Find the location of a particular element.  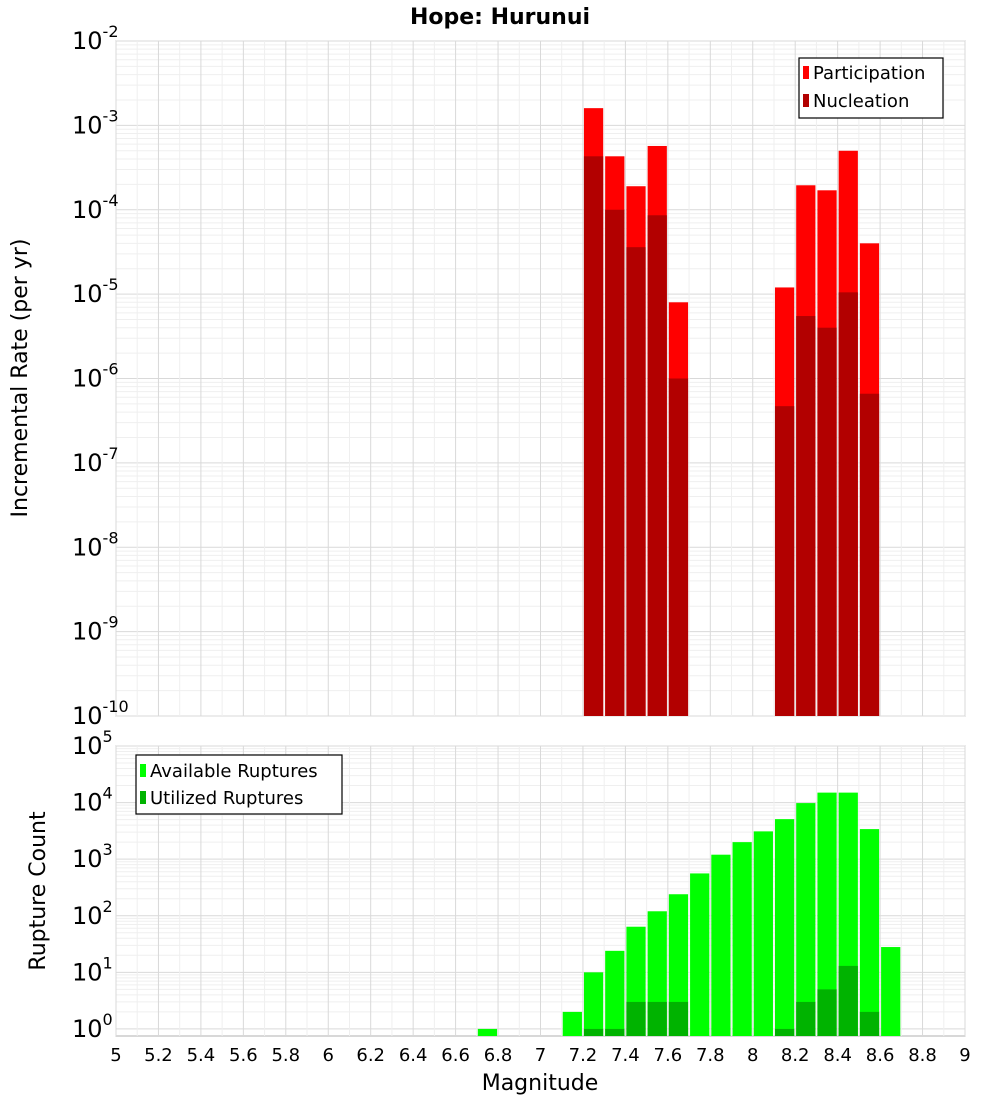

magnitude-x-tick-label: 6.4 is located at coordinates (413, 1055).